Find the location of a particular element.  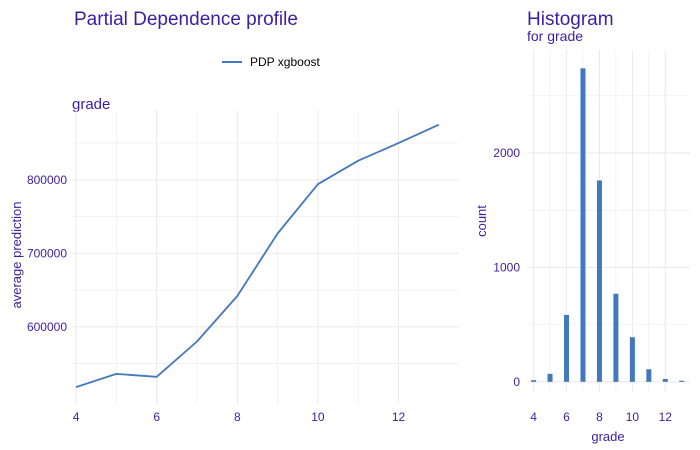

histogram-y-ticks: 0 1000 2000 is located at coordinates (506, 267).